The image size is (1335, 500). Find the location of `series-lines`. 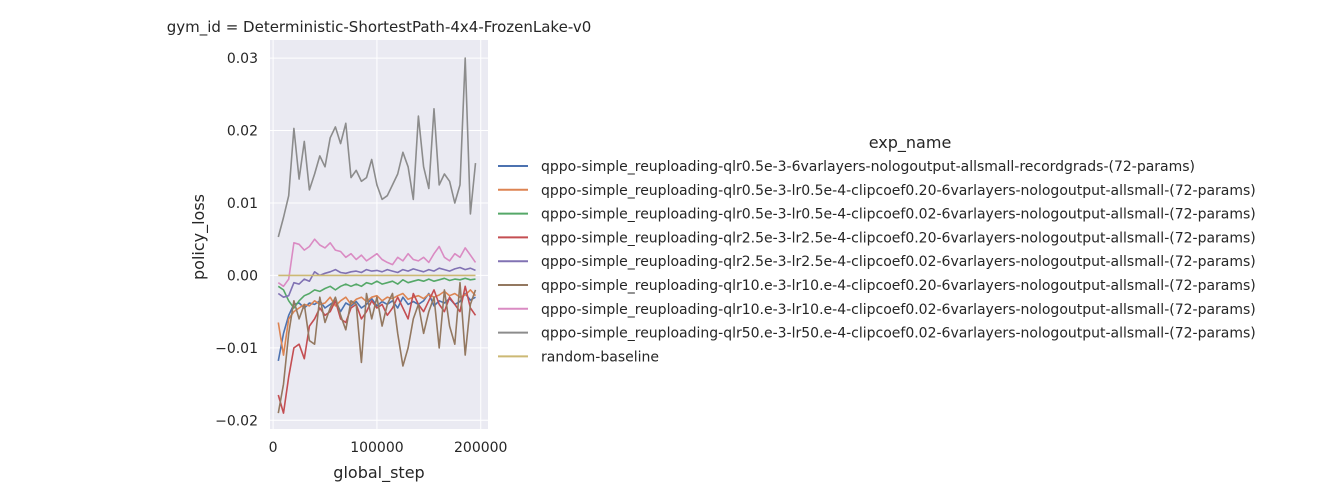

series-lines is located at coordinates (377, 235).